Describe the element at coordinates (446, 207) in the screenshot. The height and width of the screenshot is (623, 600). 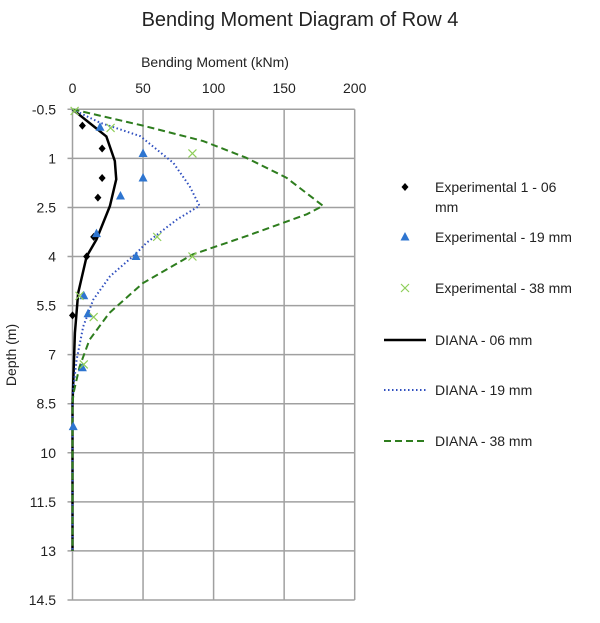
I see `legend-label-line: mm` at that location.